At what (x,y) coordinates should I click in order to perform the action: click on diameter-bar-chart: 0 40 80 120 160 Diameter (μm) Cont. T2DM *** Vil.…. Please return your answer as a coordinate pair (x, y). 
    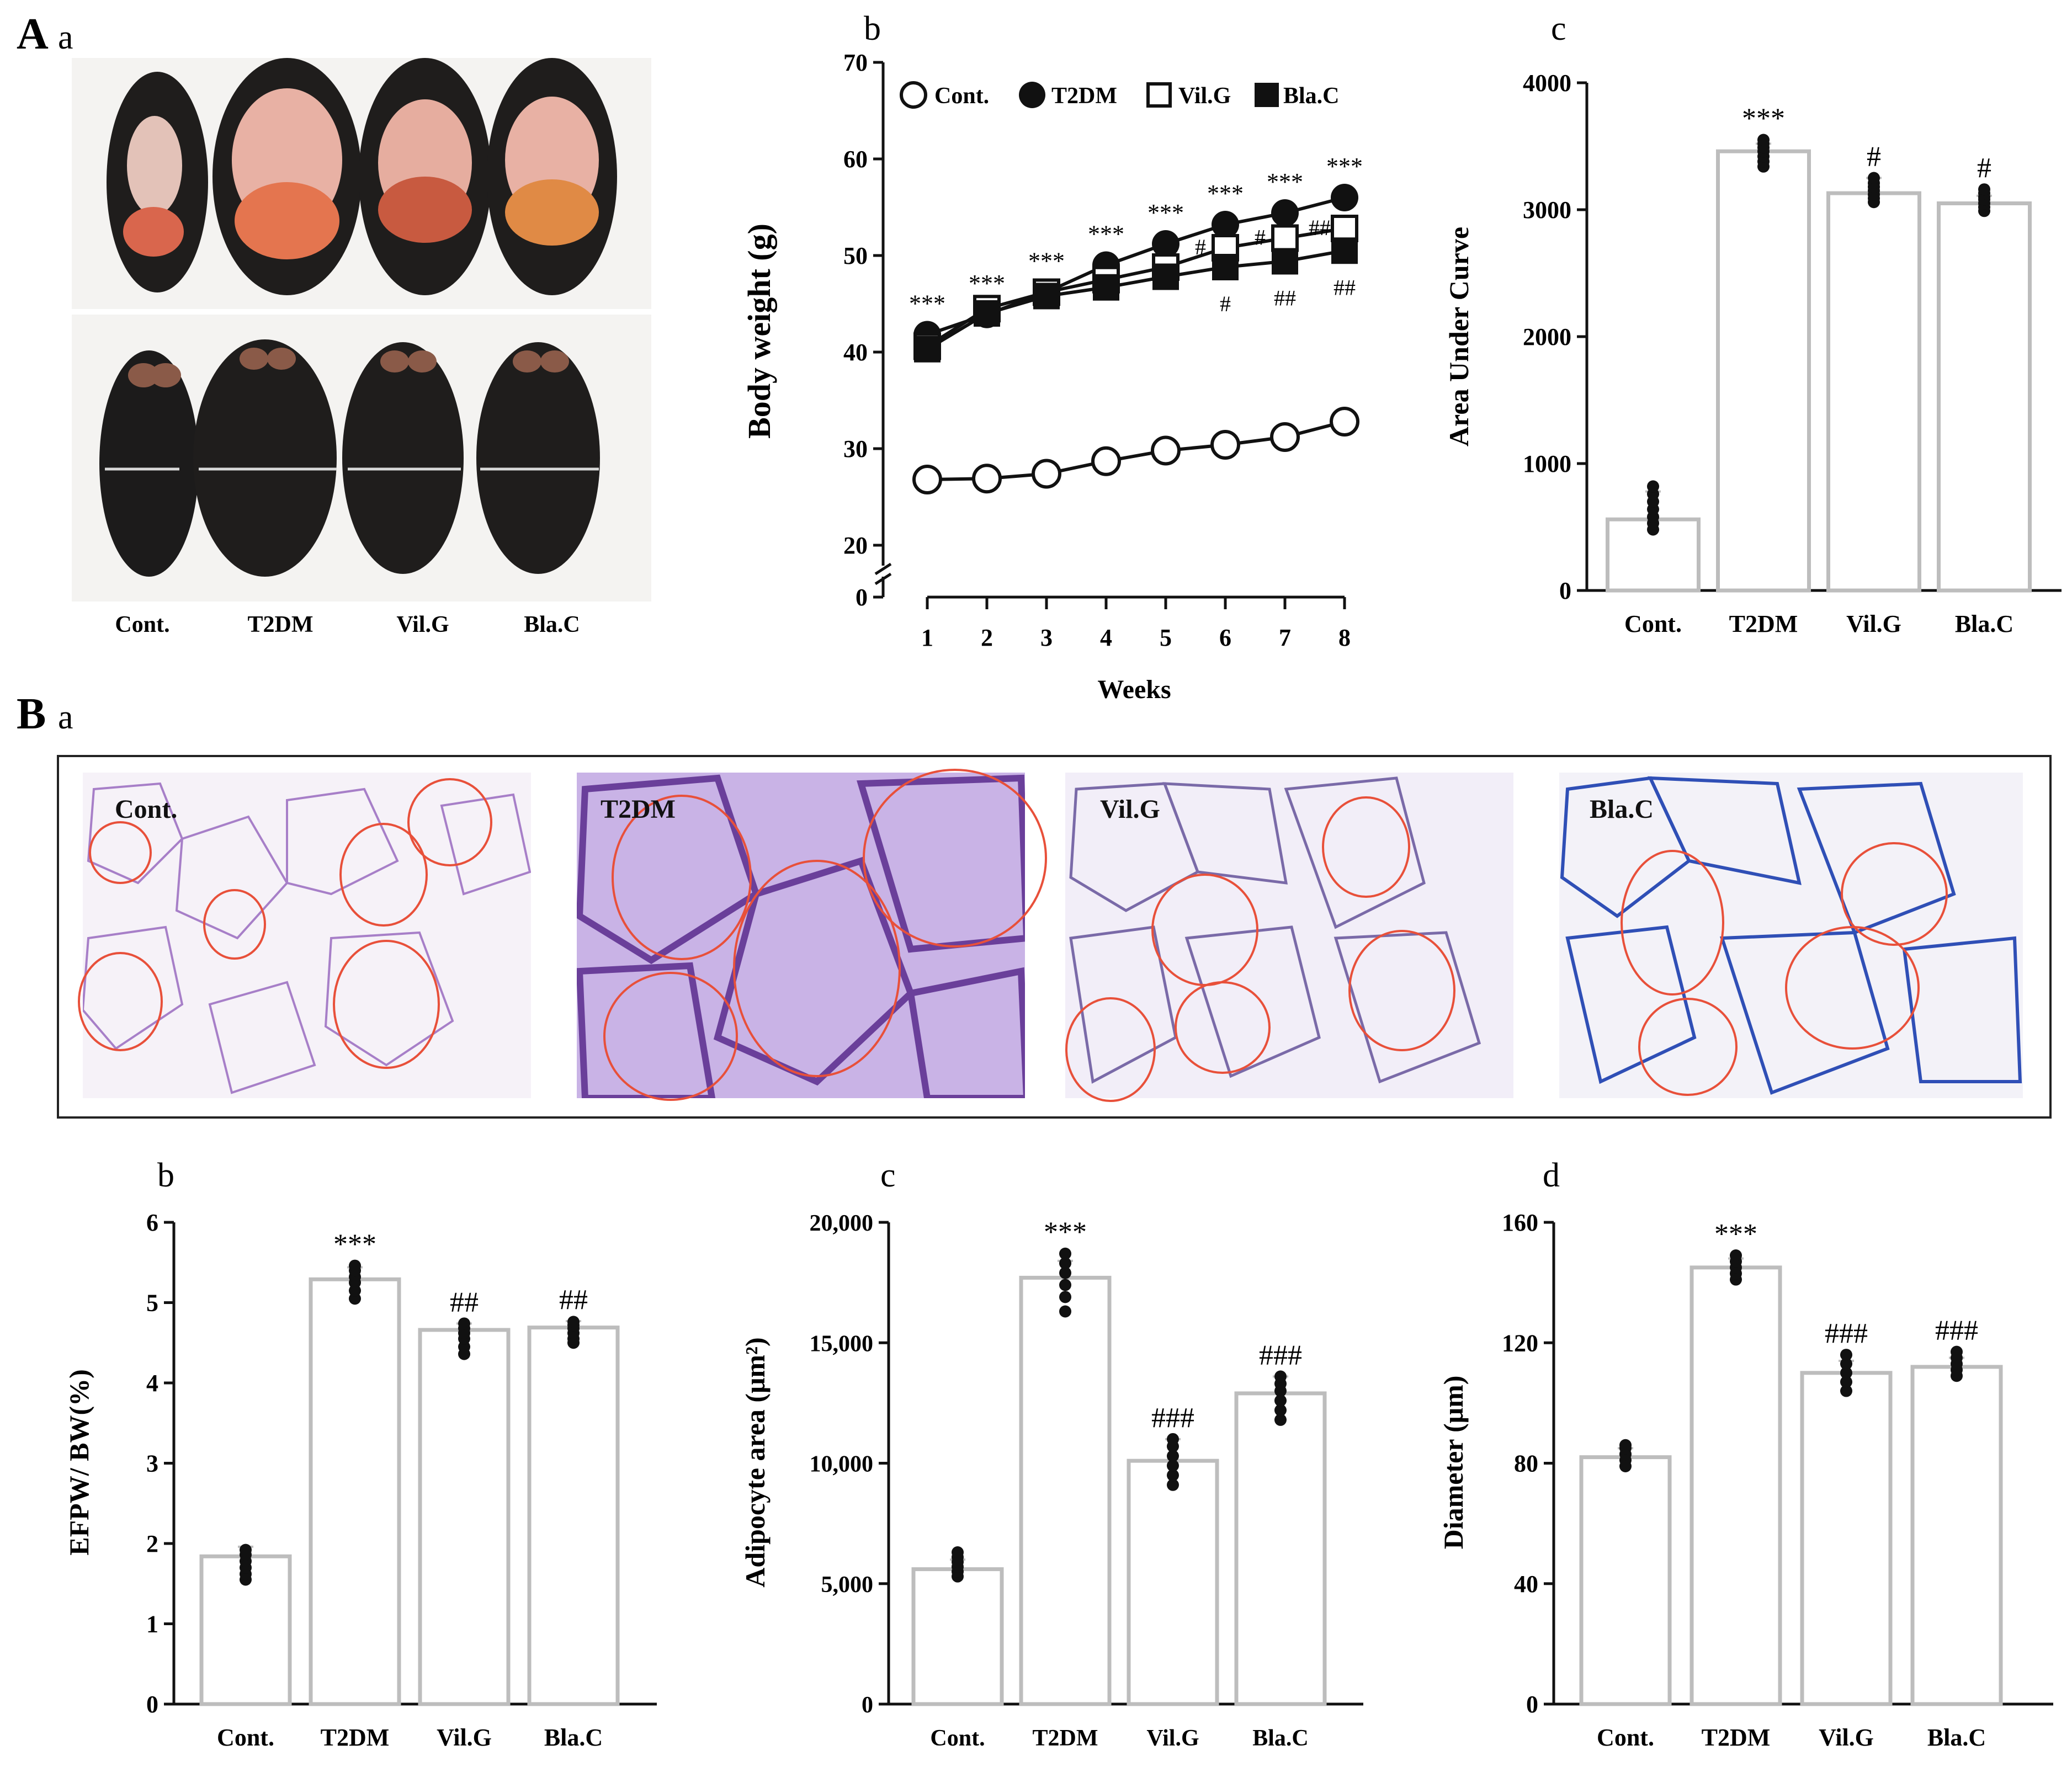
    Looking at the image, I should click on (1745, 1480).